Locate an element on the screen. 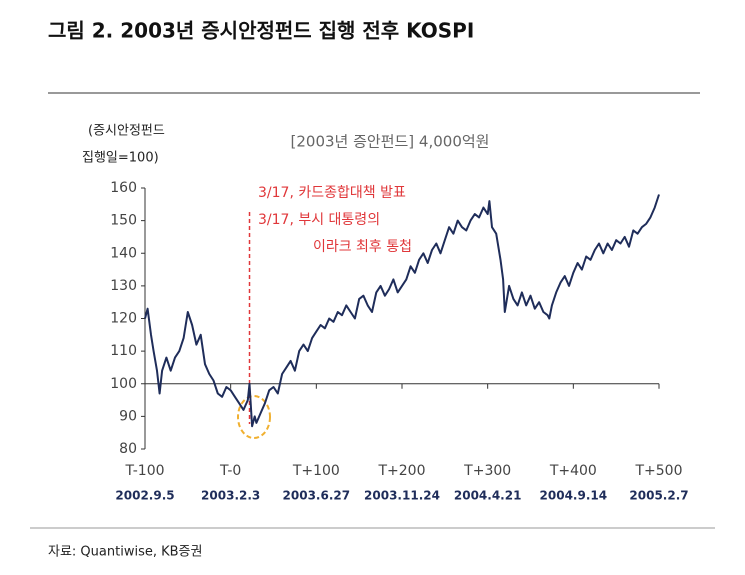 This screenshot has height=575, width=745. x-tick-label: T+400 is located at coordinates (573, 471).